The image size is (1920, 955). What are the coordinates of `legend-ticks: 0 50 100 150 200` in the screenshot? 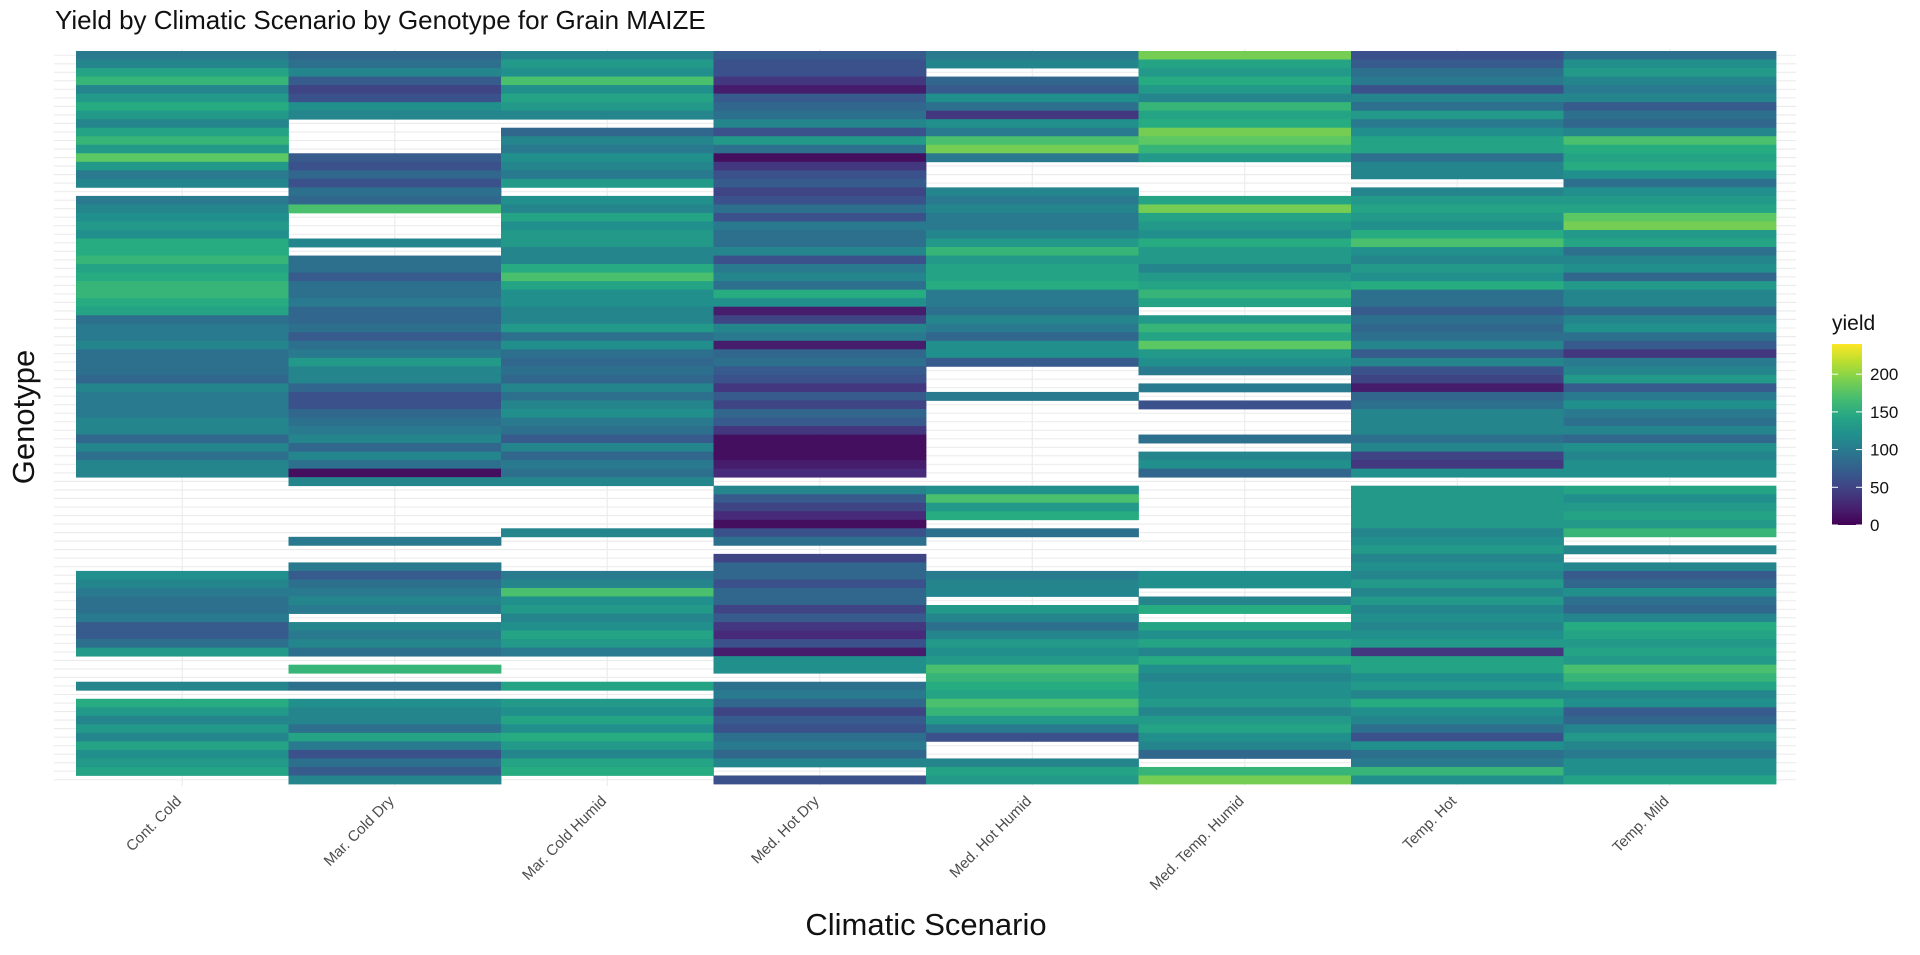 It's located at (1865, 450).